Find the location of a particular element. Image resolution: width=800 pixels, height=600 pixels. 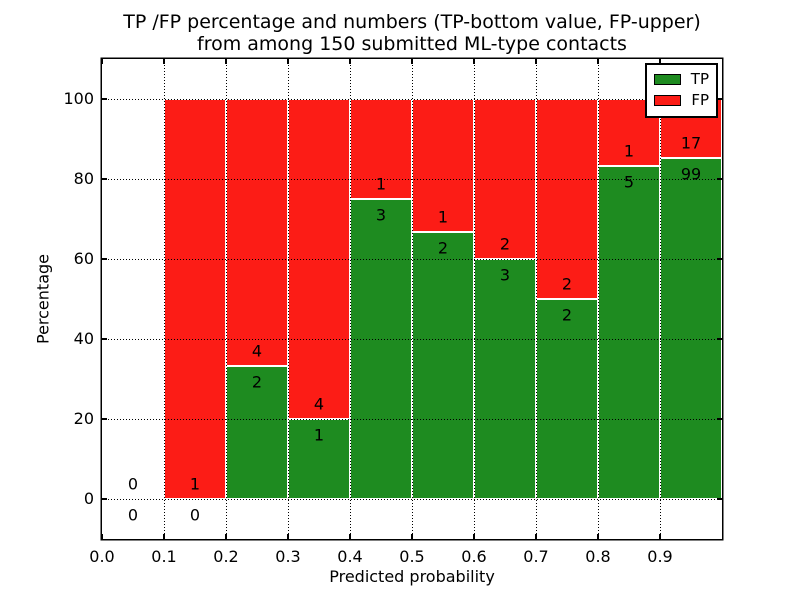

x-tick-label: 0.9 is located at coordinates (660, 556).